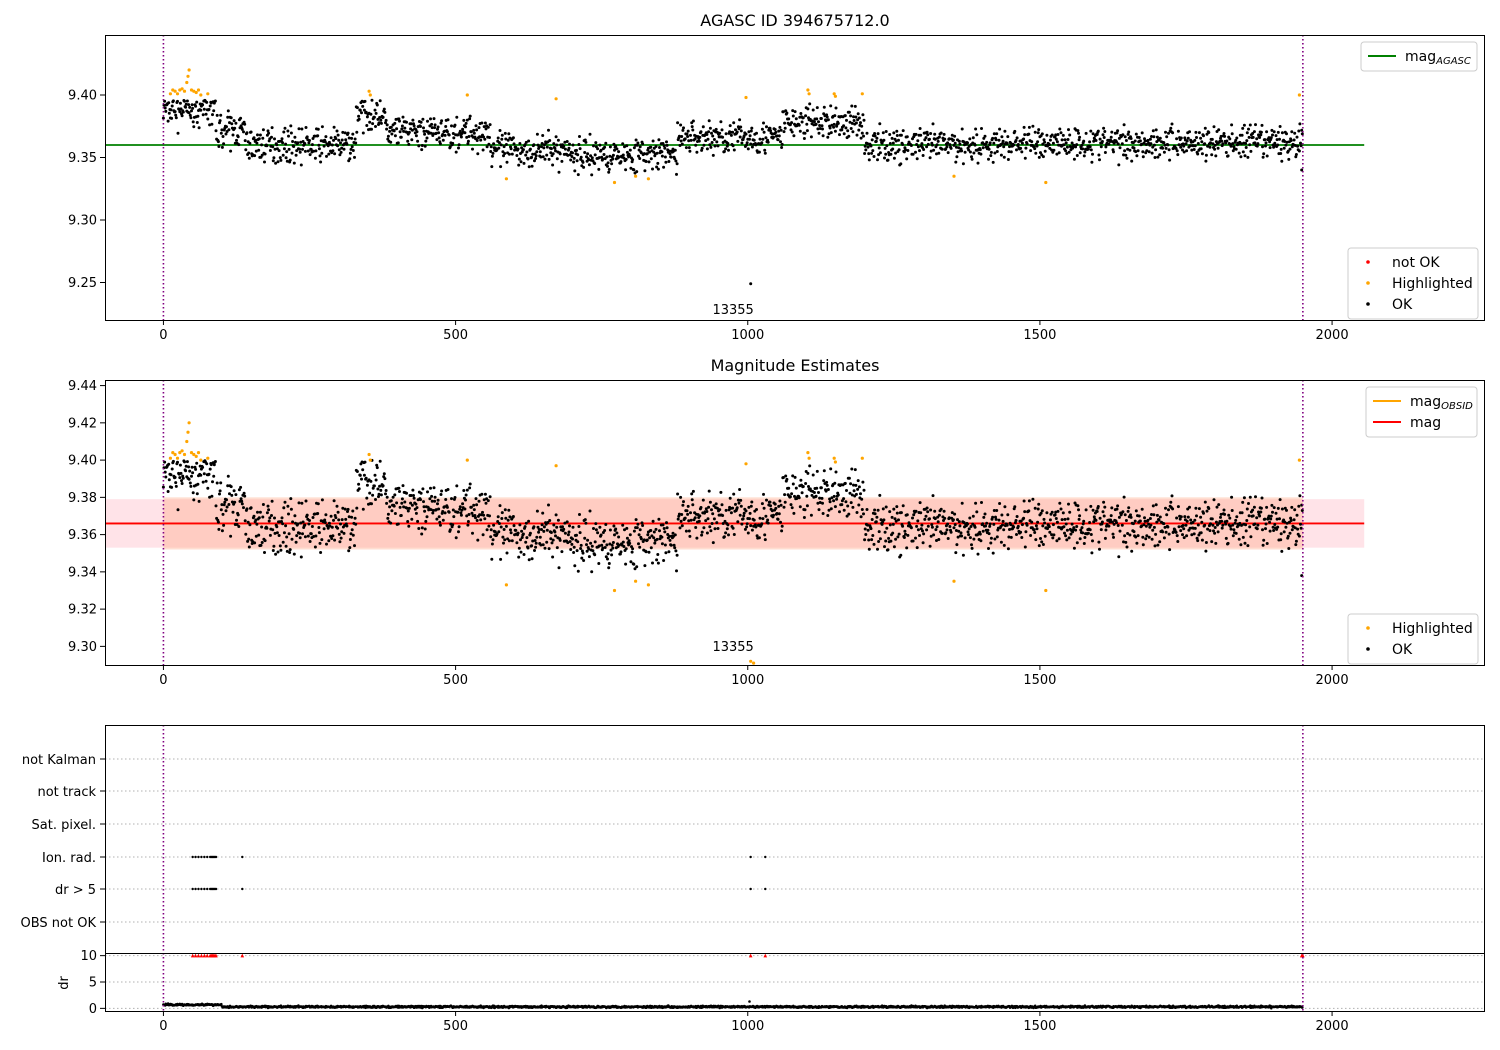 The height and width of the screenshot is (1050, 1500). I want to click on y-tick-label: 9.34, so click(82, 572).